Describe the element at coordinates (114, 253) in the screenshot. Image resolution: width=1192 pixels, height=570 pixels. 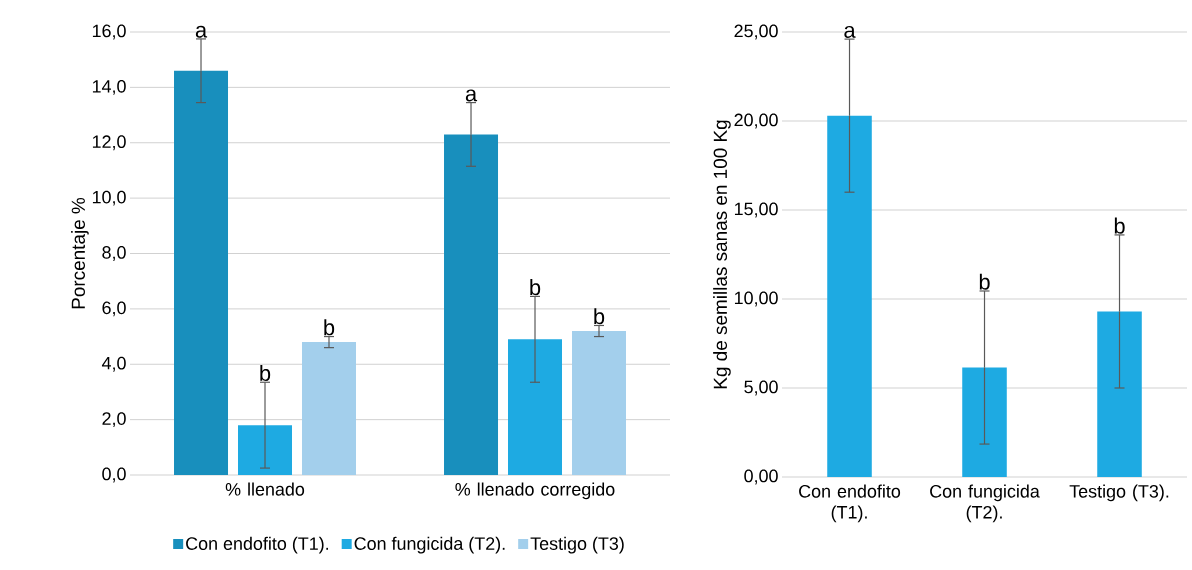
I see `y-tick-label: 8,0` at that location.